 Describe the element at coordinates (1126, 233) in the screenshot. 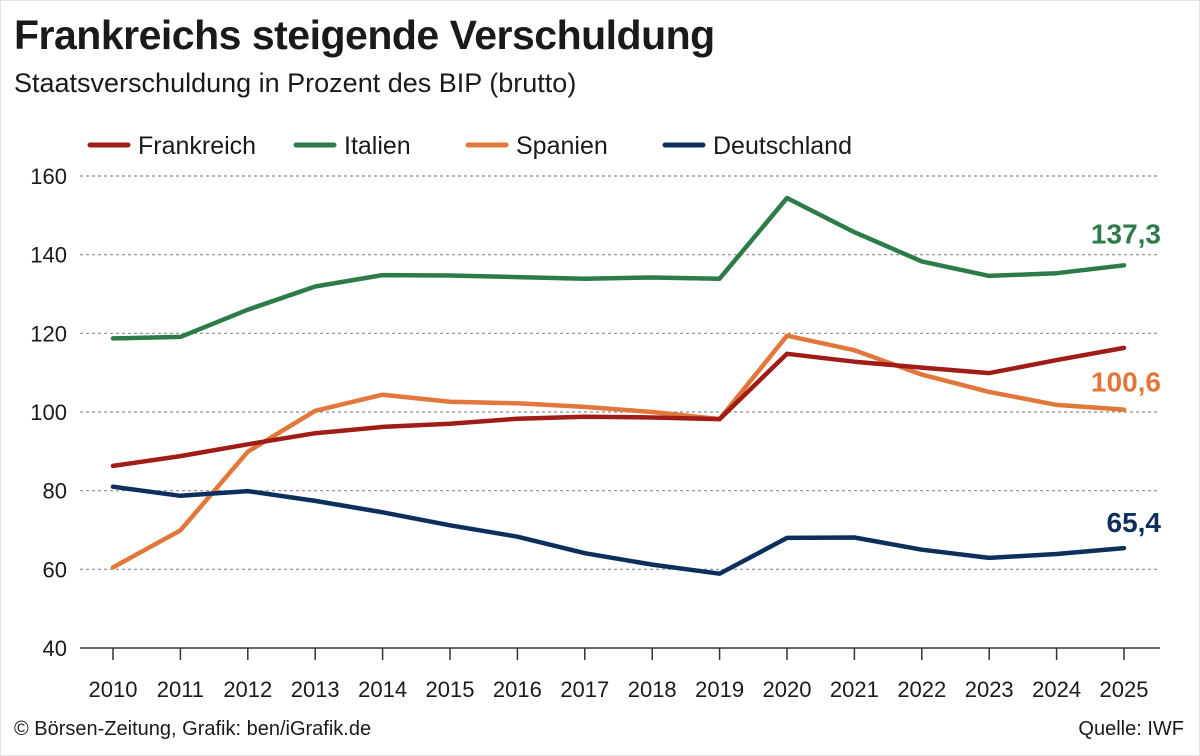

I see `end-label-italien: 137,3` at that location.